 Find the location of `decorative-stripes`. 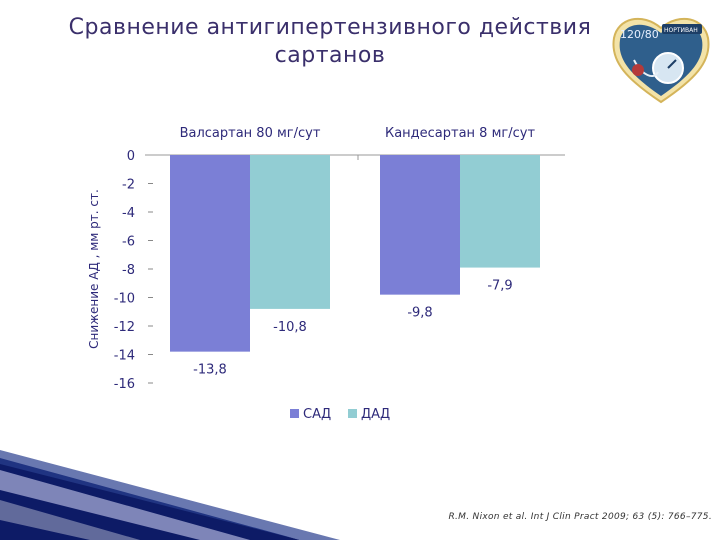

decorative-stripes is located at coordinates (170, 495).